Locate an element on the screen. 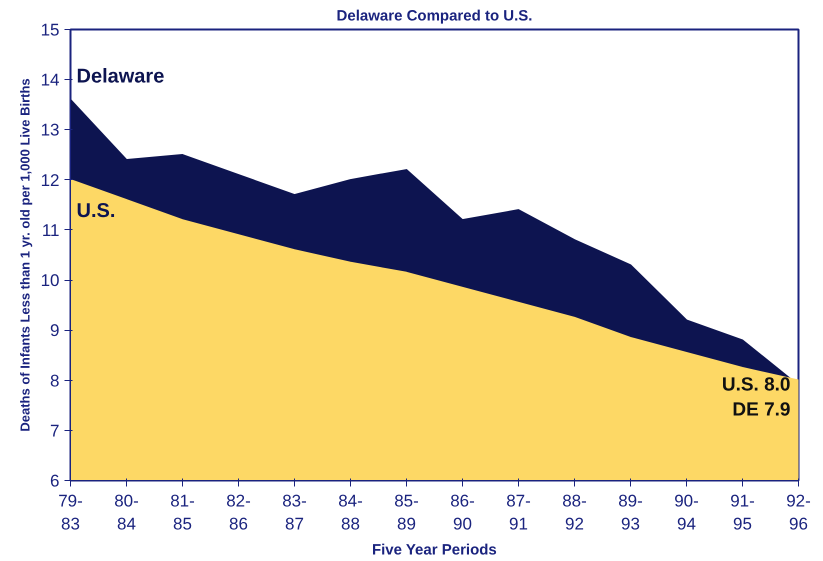  y-tick-label: 15 is located at coordinates (50, 30).